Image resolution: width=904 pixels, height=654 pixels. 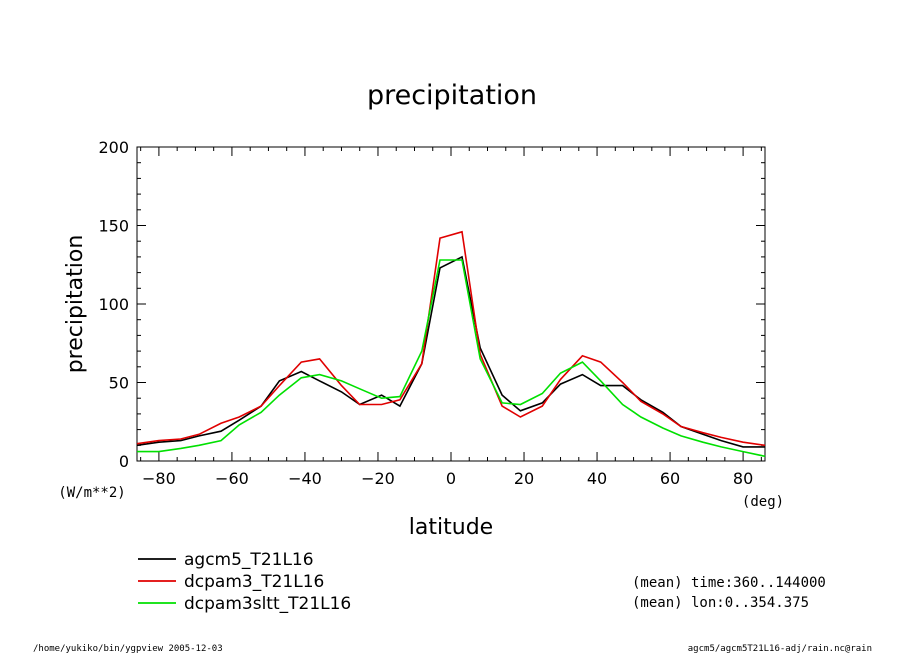 I want to click on x-tick-label: −80, so click(x=159, y=478).